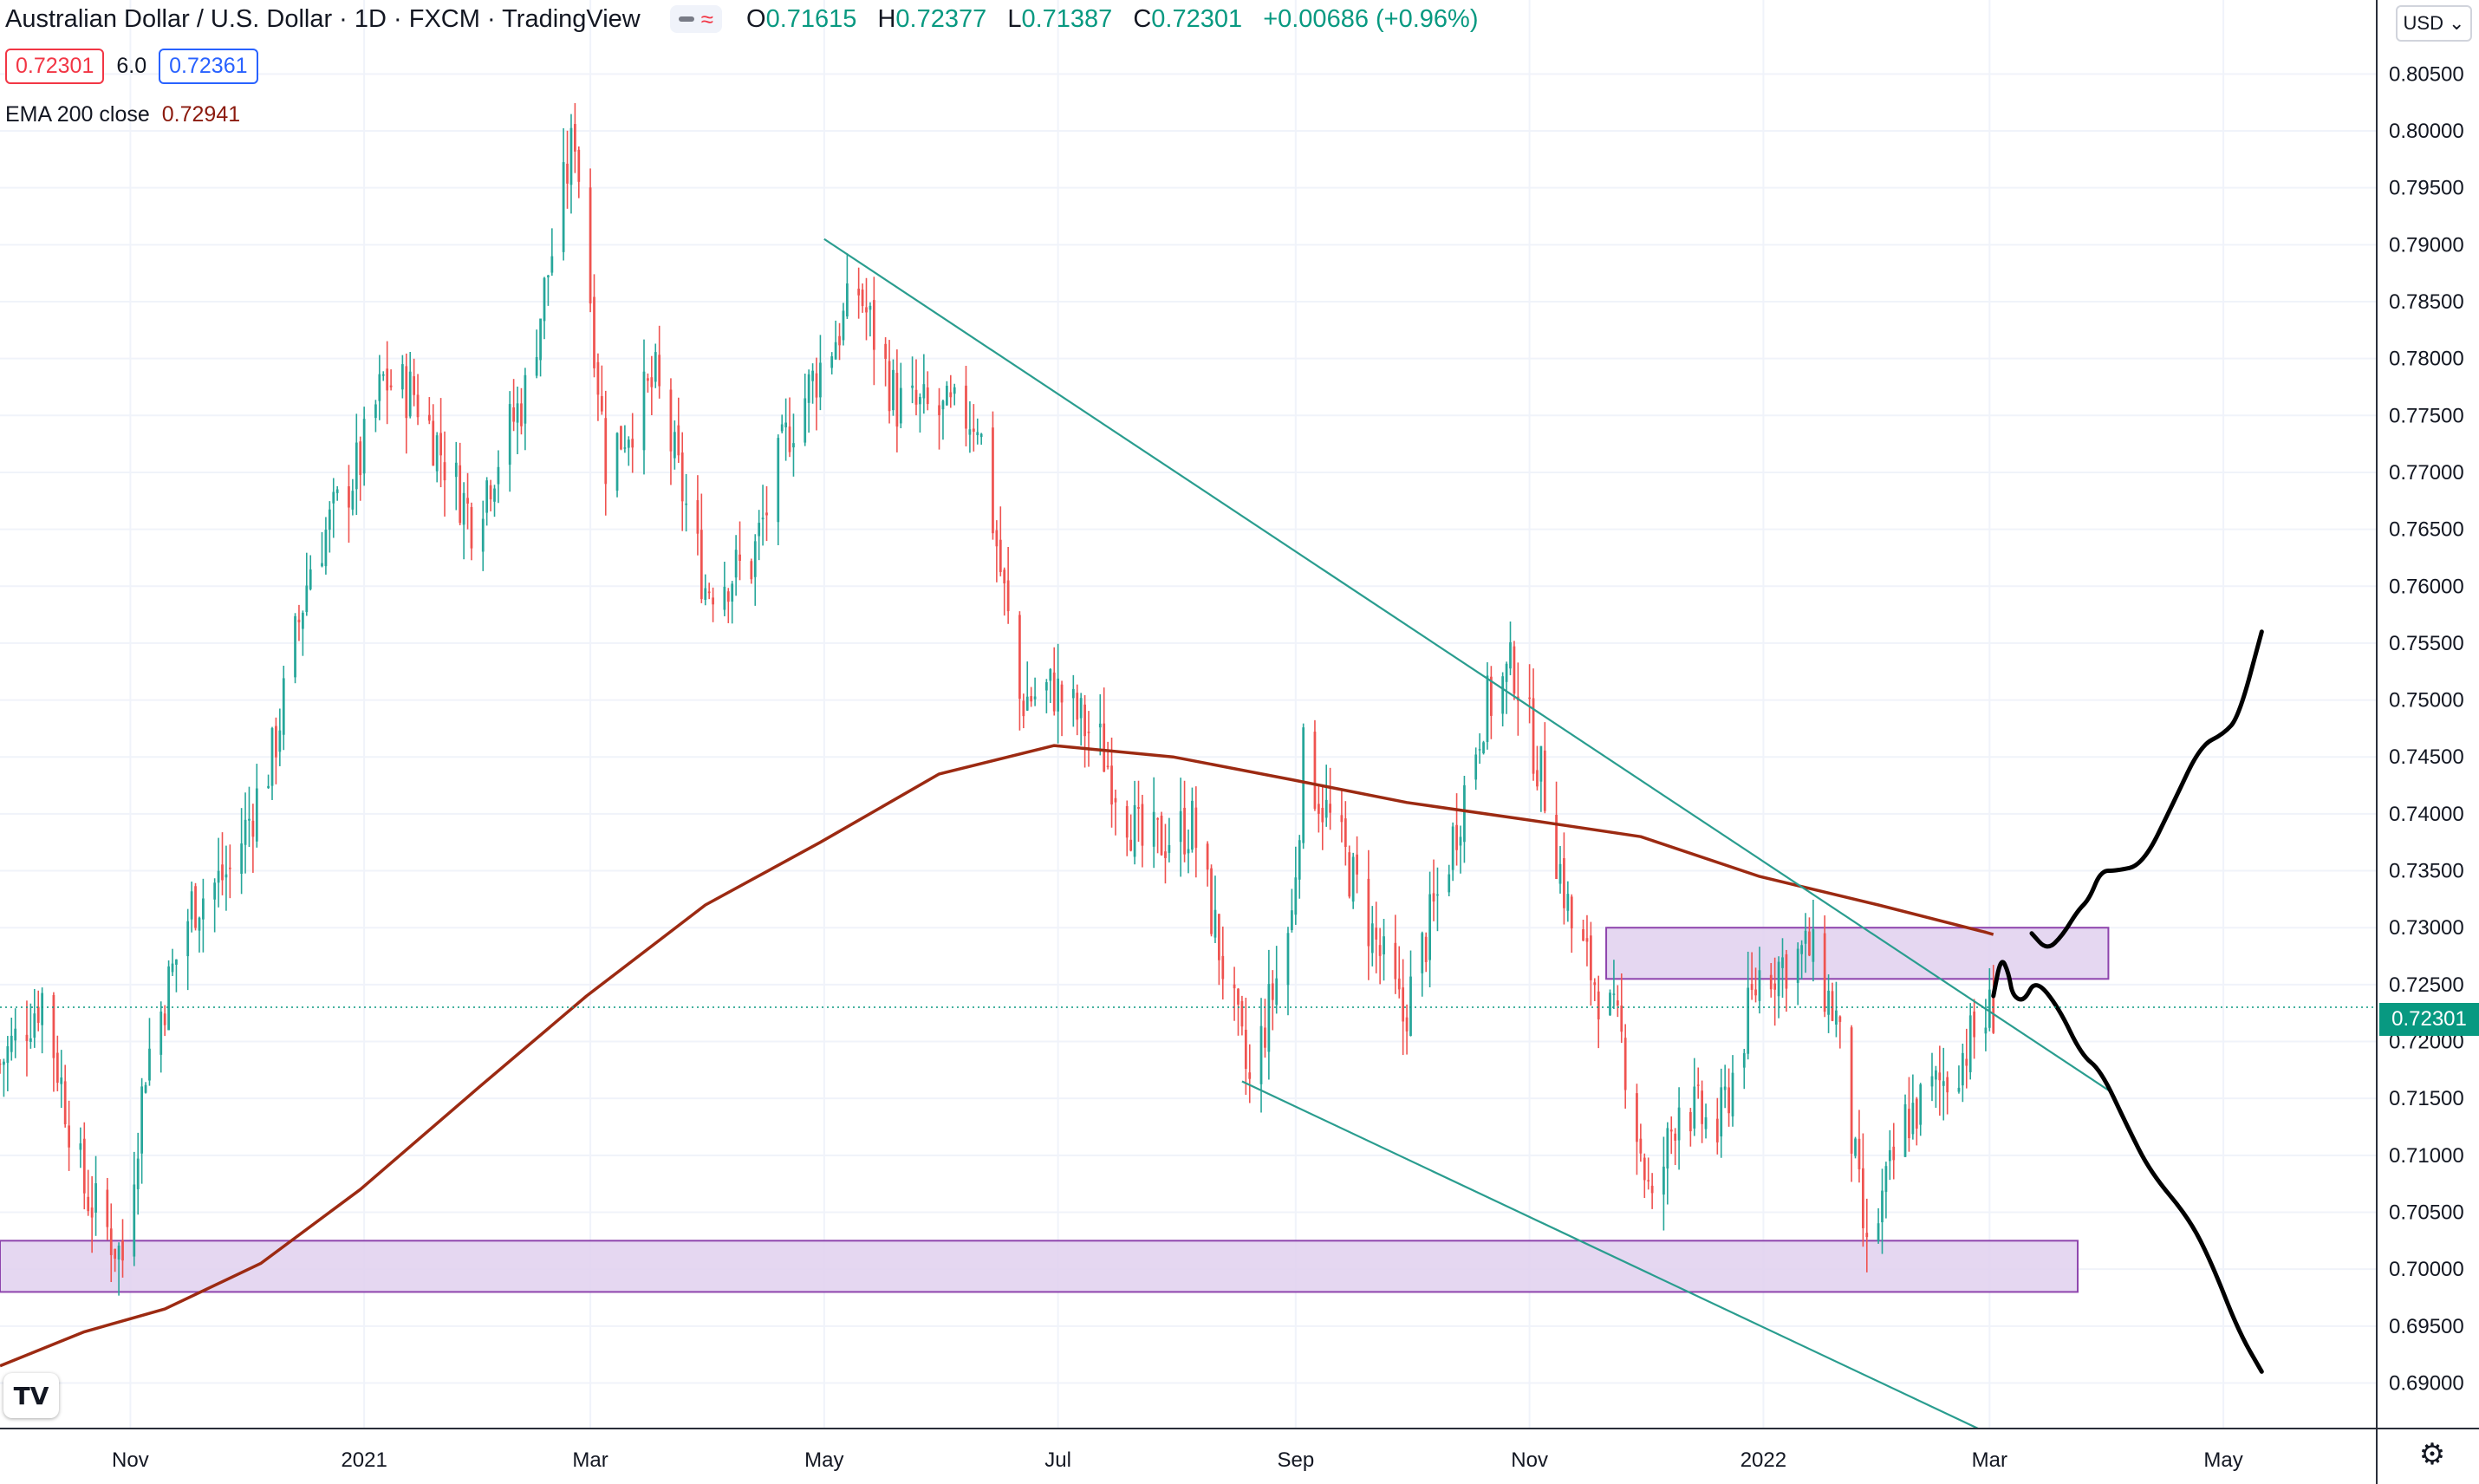  Describe the element at coordinates (131, 66) in the screenshot. I see `quote-row: 0.72301 6.0 0.72361` at that location.